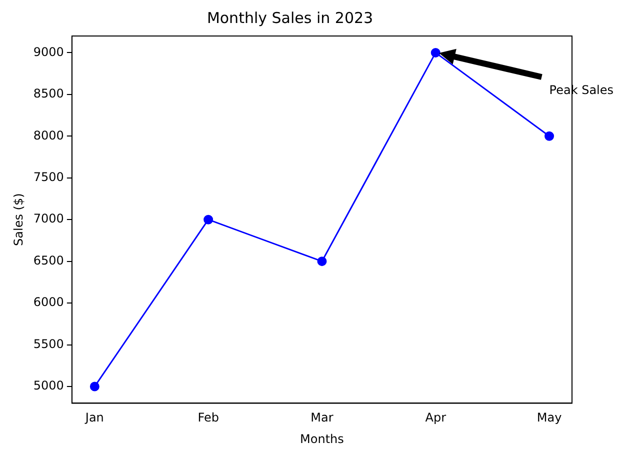 The width and height of the screenshot is (632, 455). Describe the element at coordinates (549, 417) in the screenshot. I see `x-tick-label: May` at that location.